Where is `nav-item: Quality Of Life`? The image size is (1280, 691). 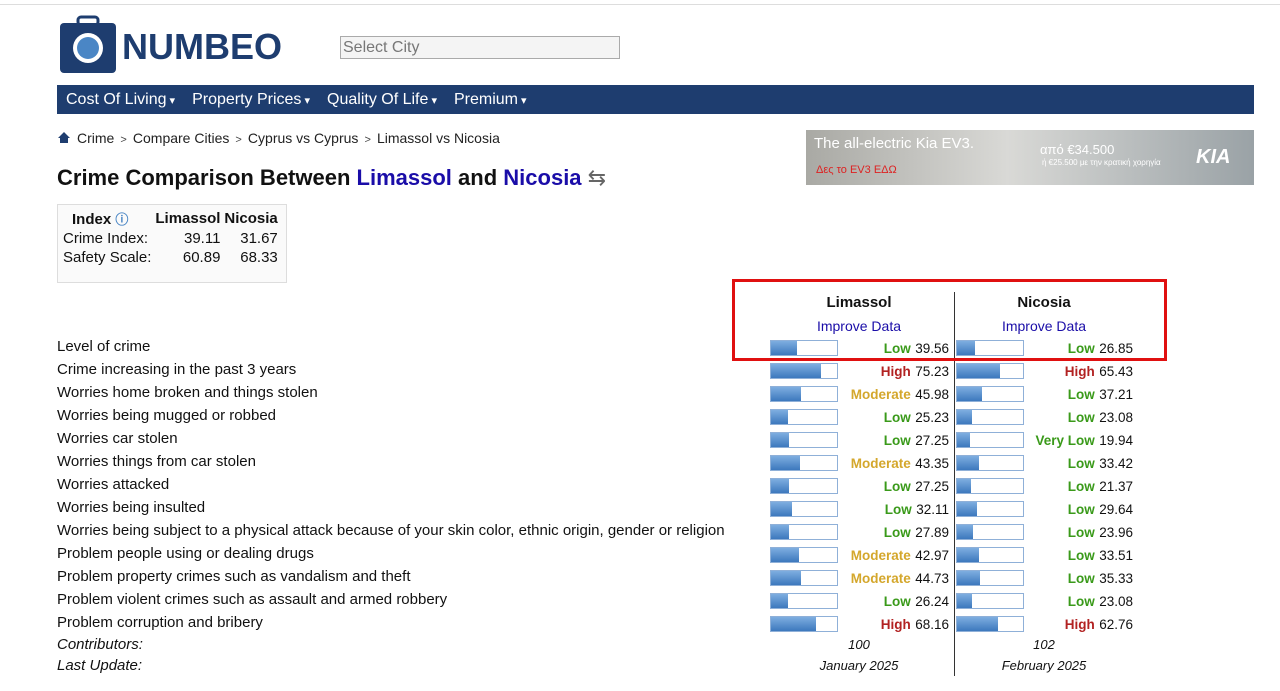 nav-item: Quality Of Life is located at coordinates (382, 99).